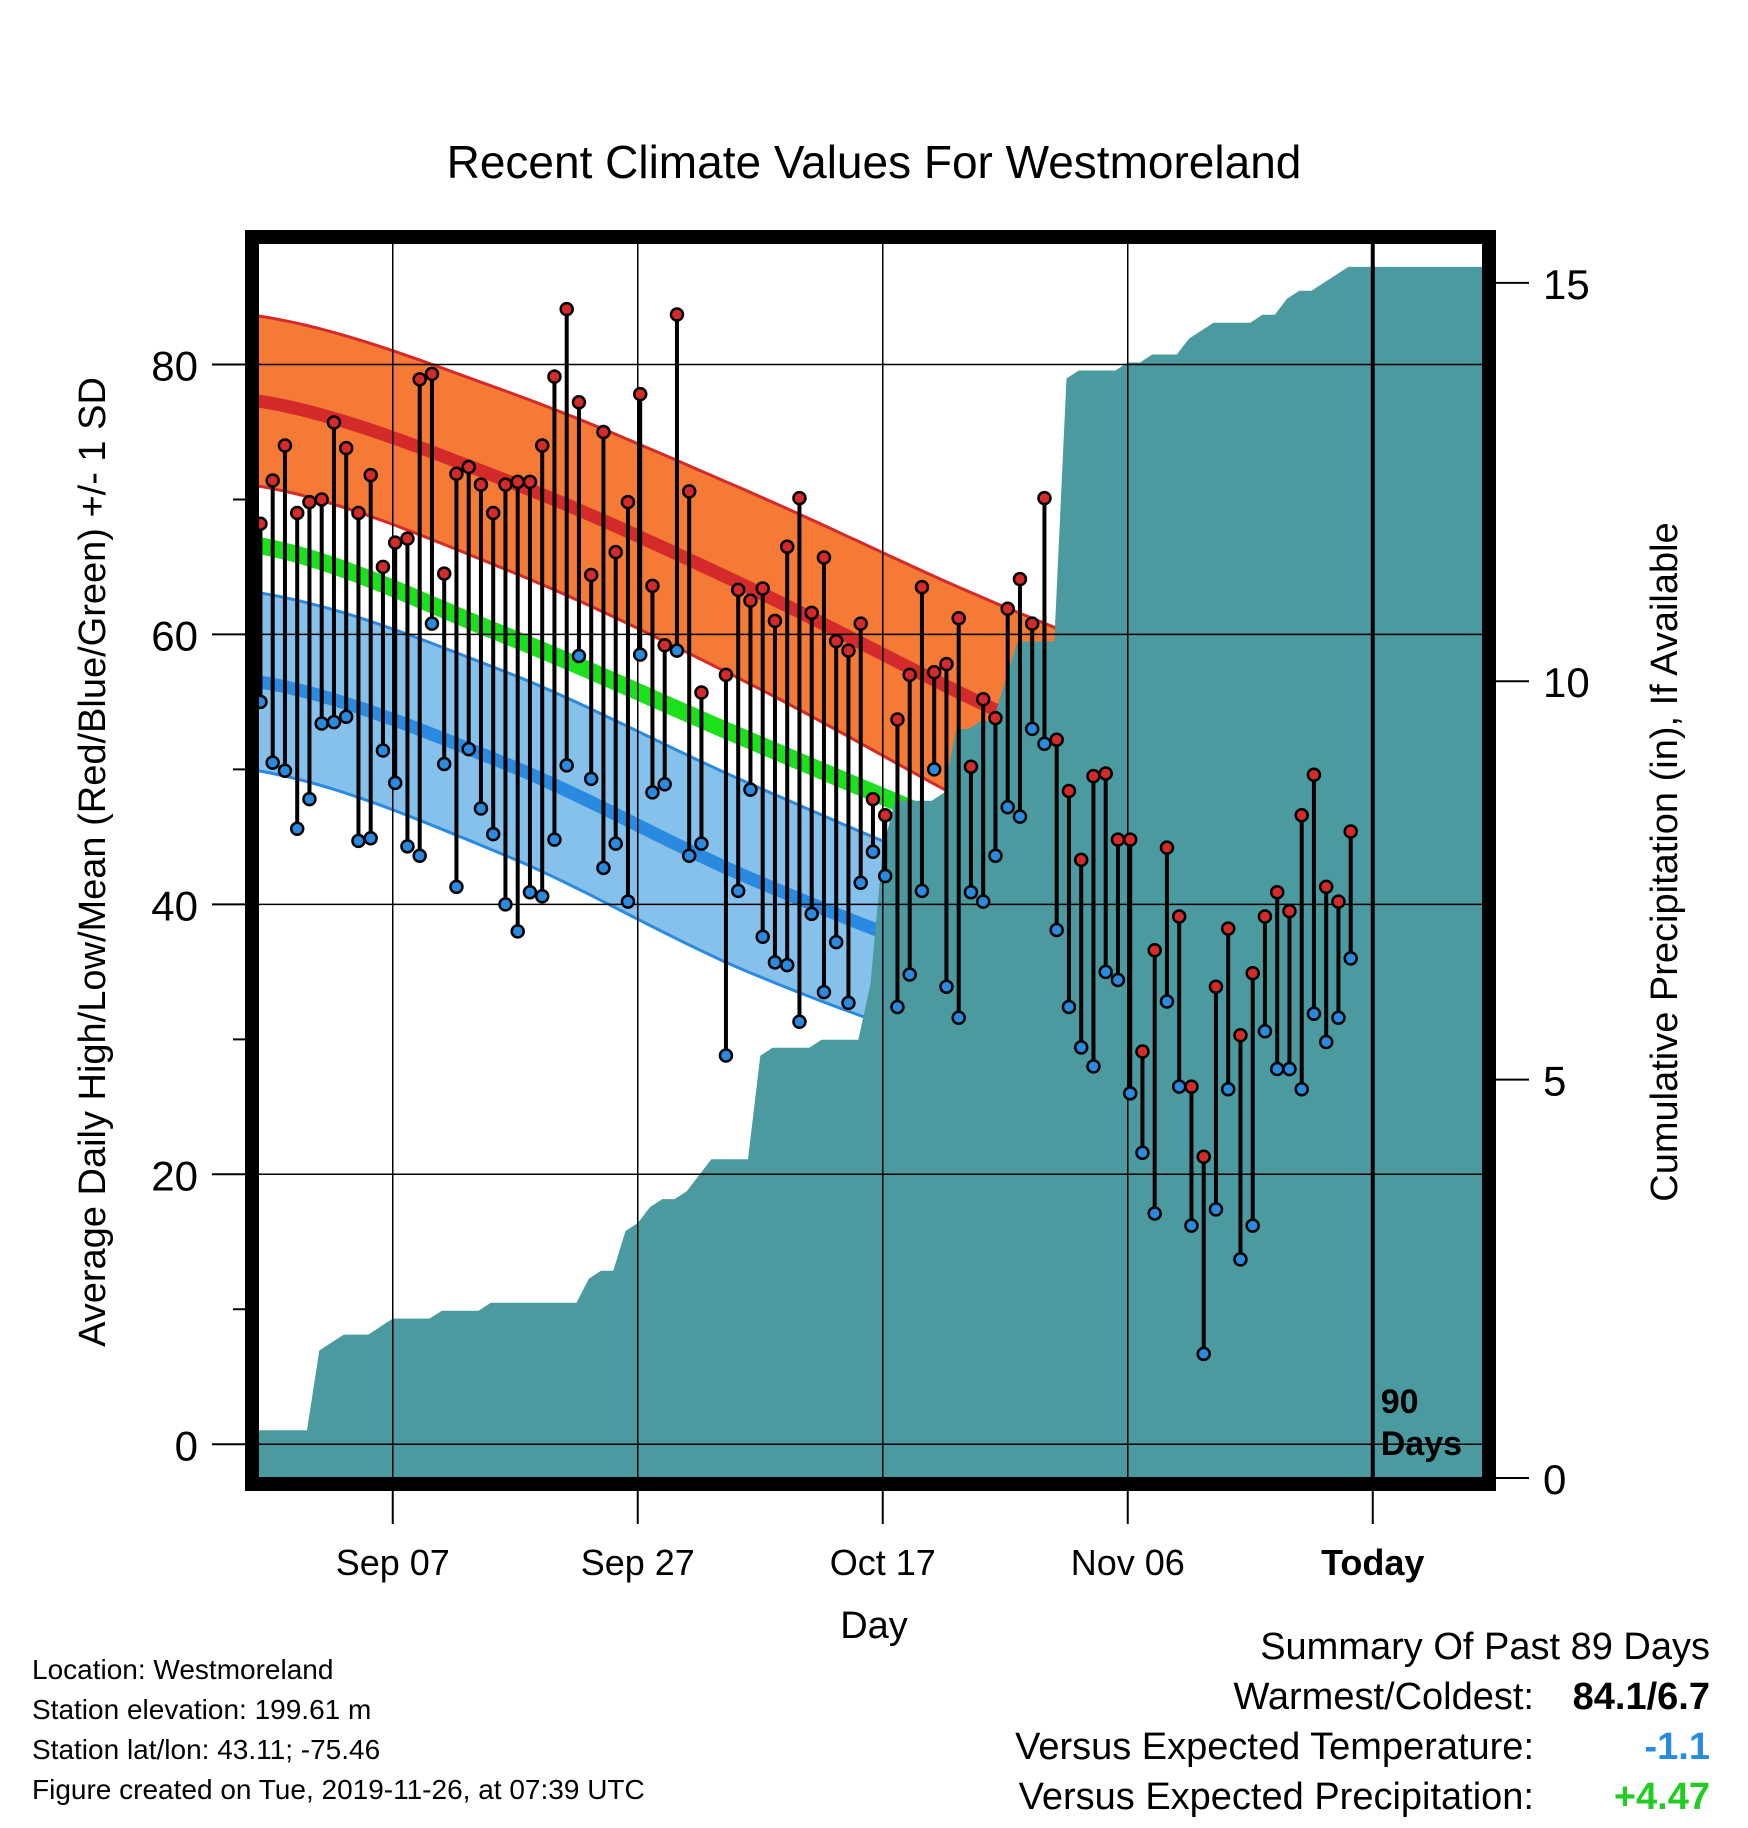  Describe the element at coordinates (1274, 1747) in the screenshot. I see `temp-departure-label: Versus Expected Temperature:` at that location.